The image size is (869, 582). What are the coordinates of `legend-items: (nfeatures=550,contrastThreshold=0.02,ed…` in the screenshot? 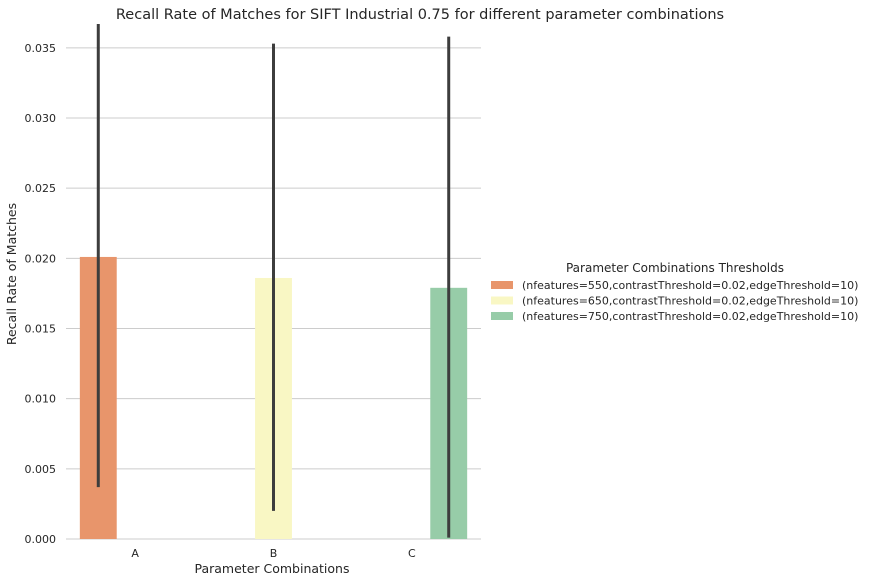 It's located at (674, 301).